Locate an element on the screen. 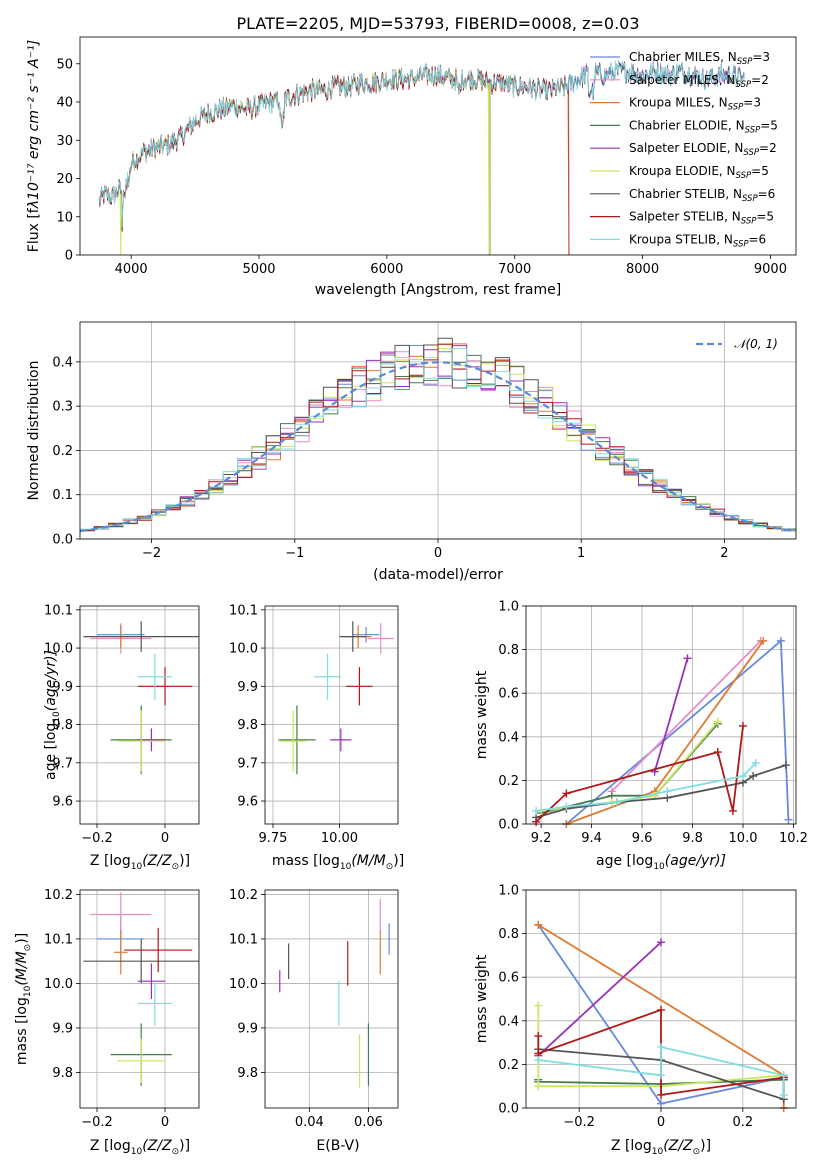 The height and width of the screenshot is (1170, 819). spectrum-line-salpeter-stelib is located at coordinates (334, 160).